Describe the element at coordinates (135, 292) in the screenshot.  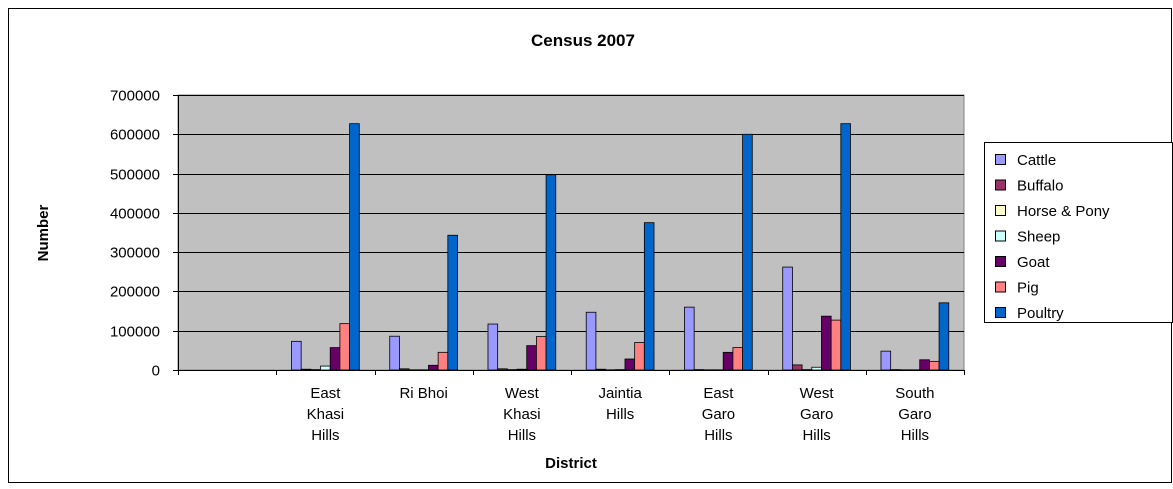
I see `y-tick-label: 200000` at that location.